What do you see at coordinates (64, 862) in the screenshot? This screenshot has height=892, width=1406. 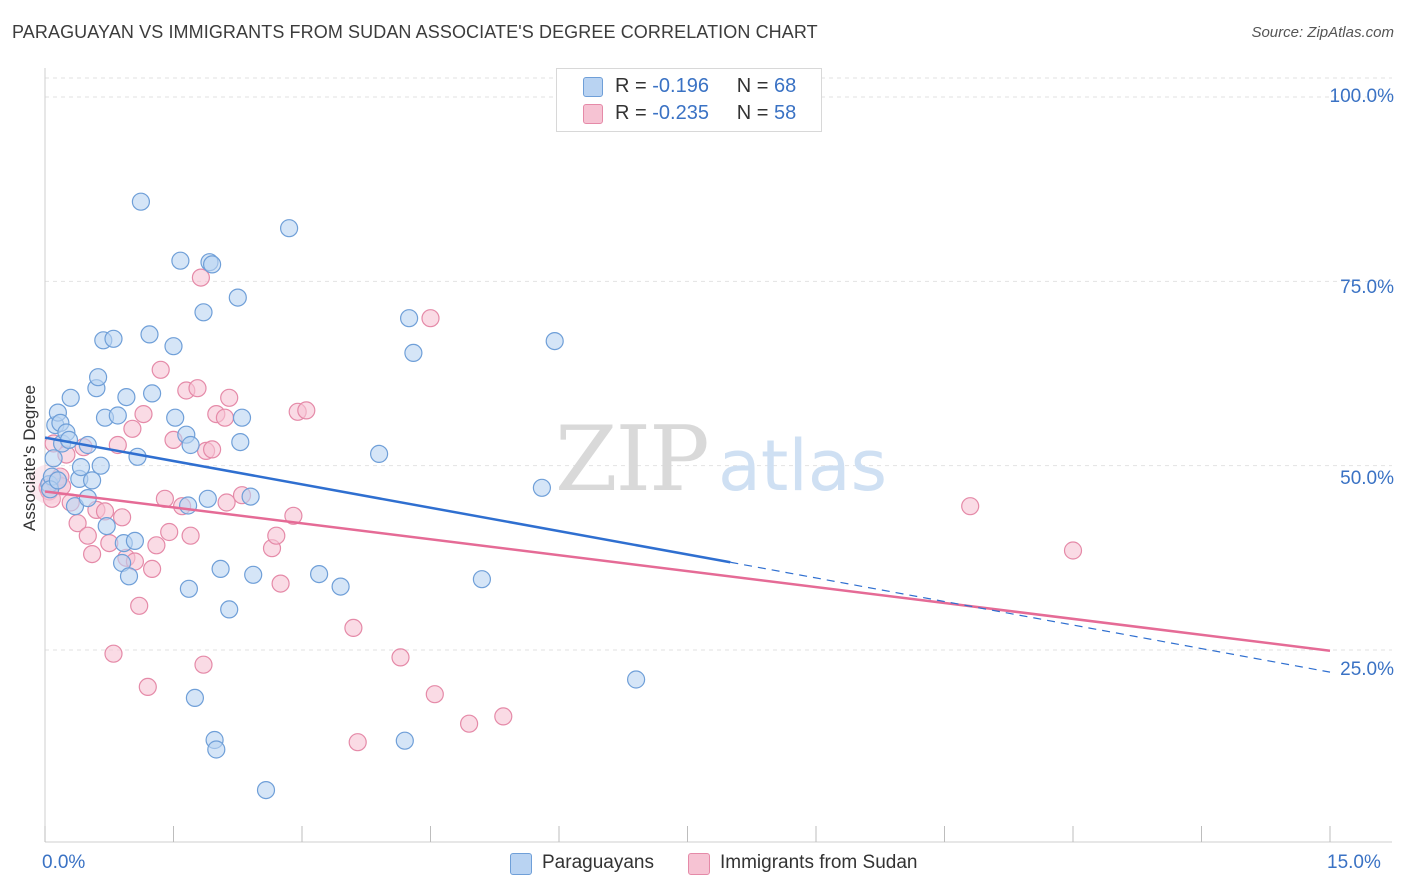 I see `x-tick-label: 0.0%` at bounding box center [64, 862].